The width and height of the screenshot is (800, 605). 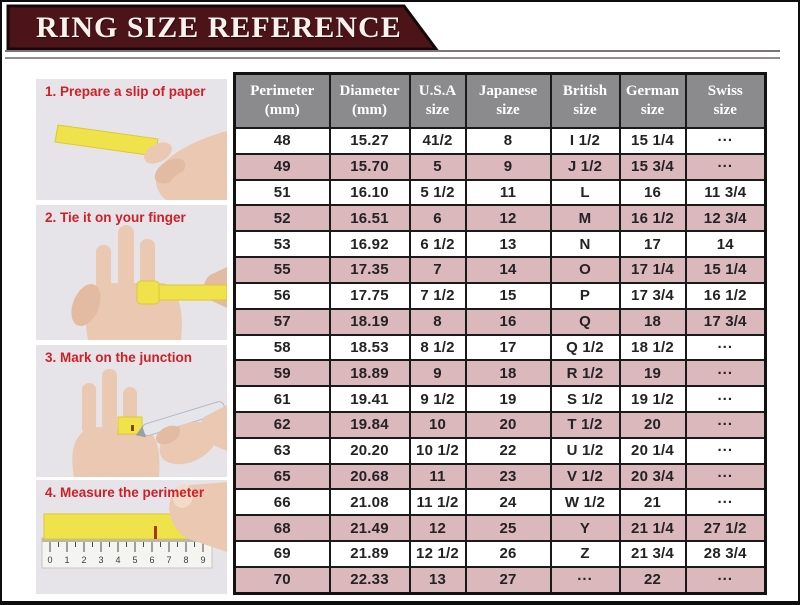 I want to click on cell-japanese: 26, so click(x=508, y=554).